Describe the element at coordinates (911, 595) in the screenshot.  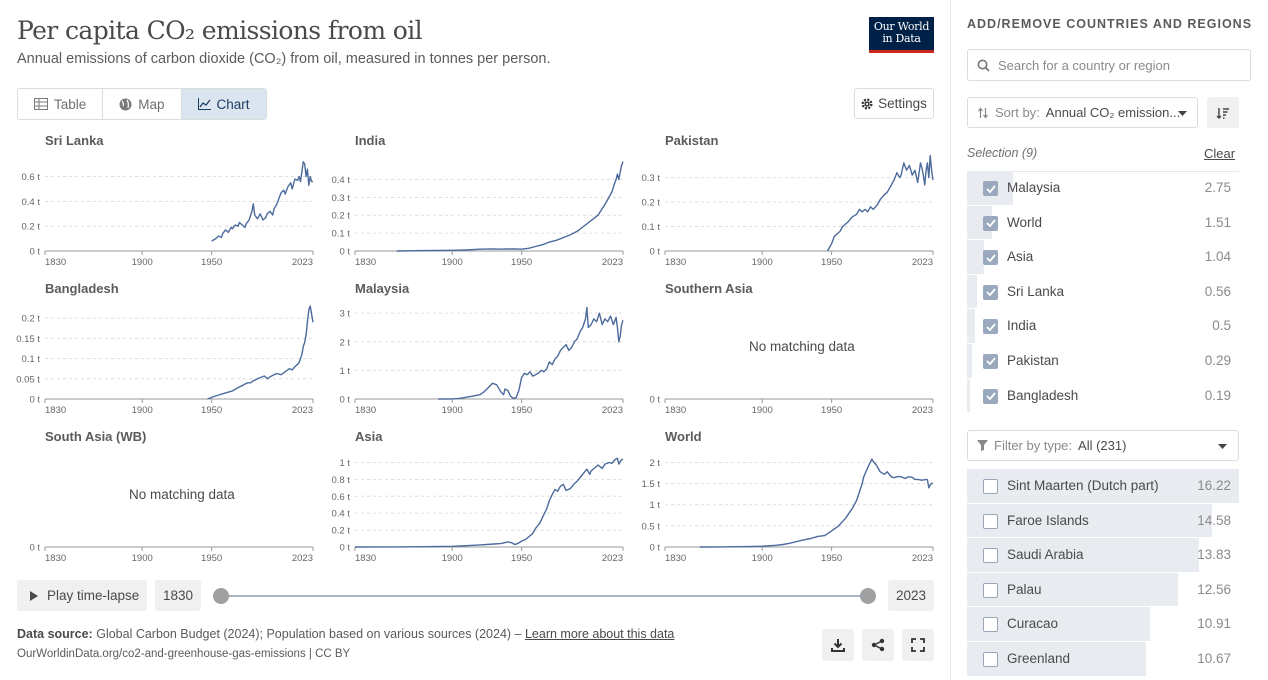
I see `end-year-label: 2023` at that location.